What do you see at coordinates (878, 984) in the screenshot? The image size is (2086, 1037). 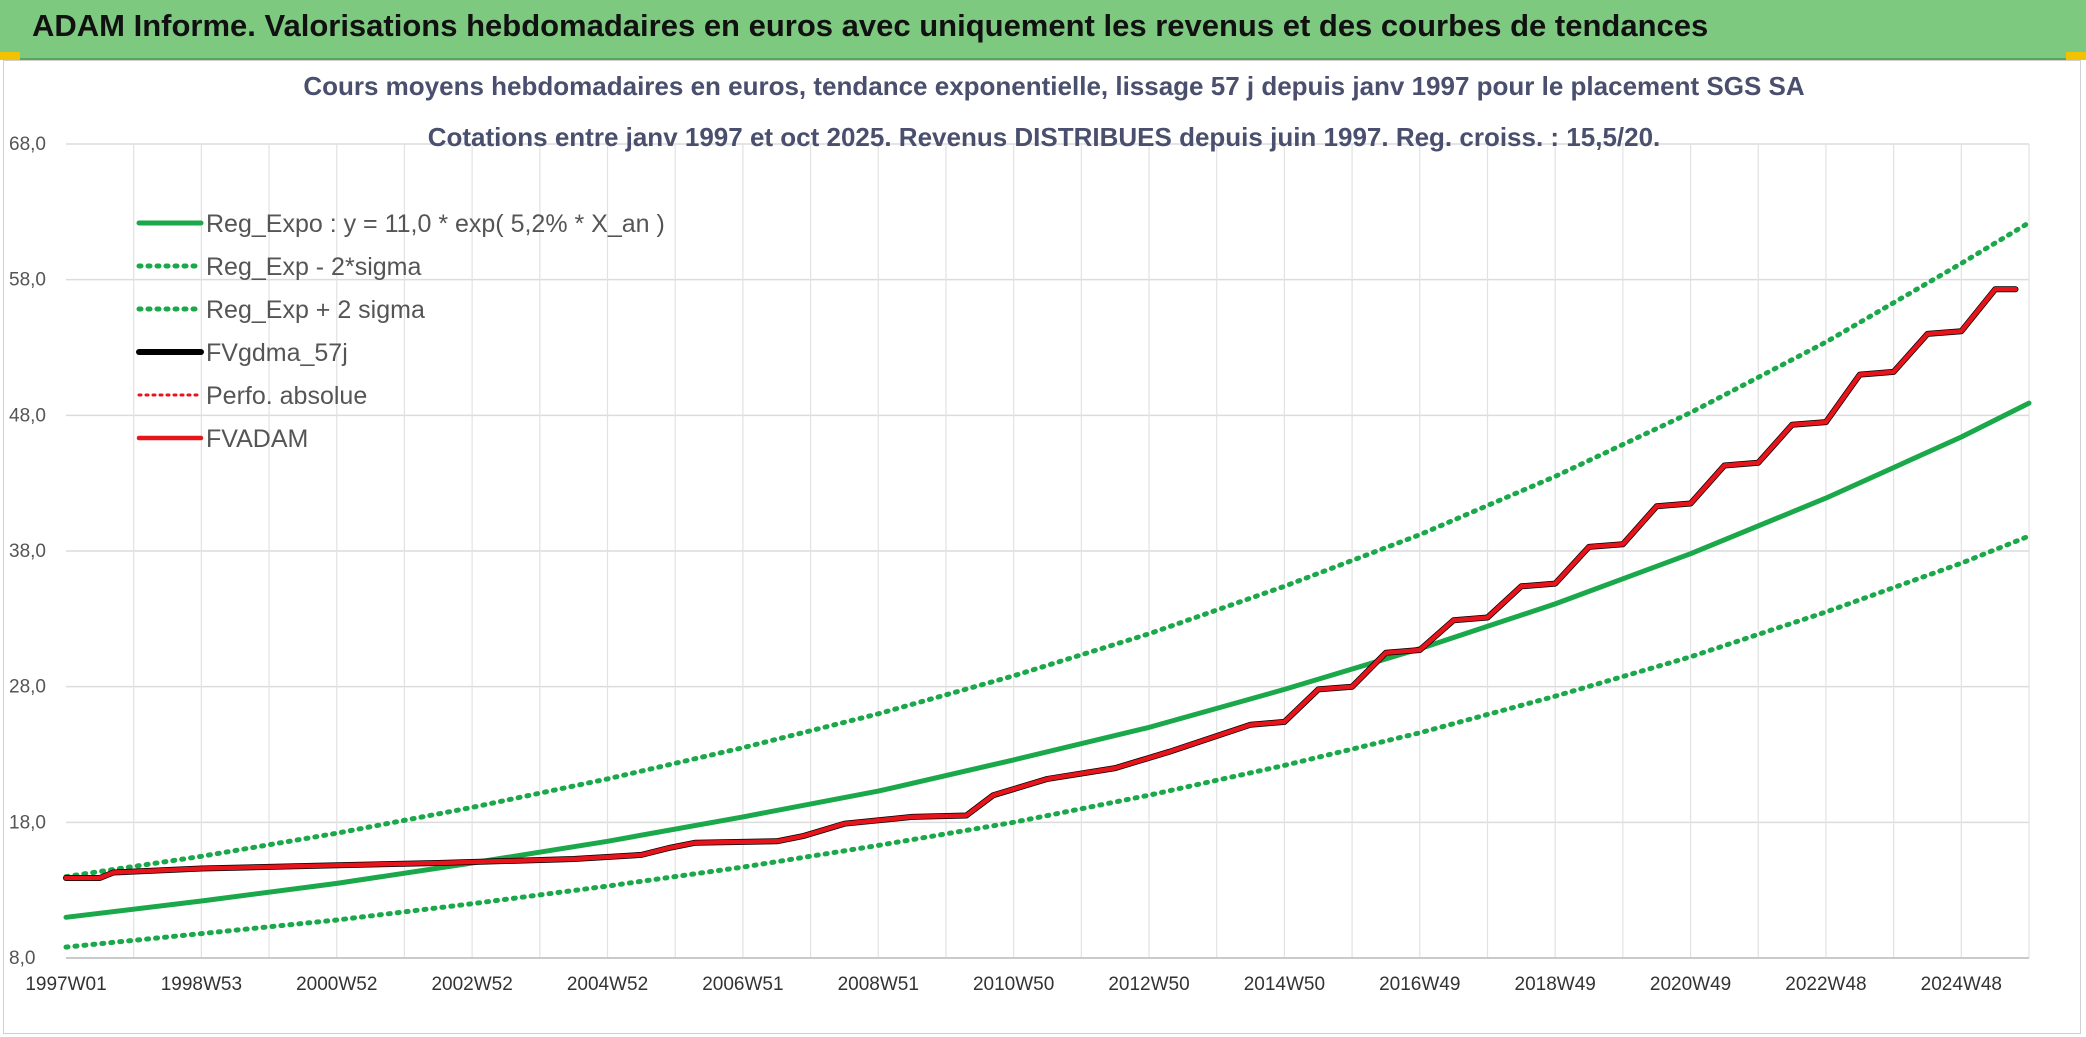 I see `x-tick-label: 2008W51` at bounding box center [878, 984].